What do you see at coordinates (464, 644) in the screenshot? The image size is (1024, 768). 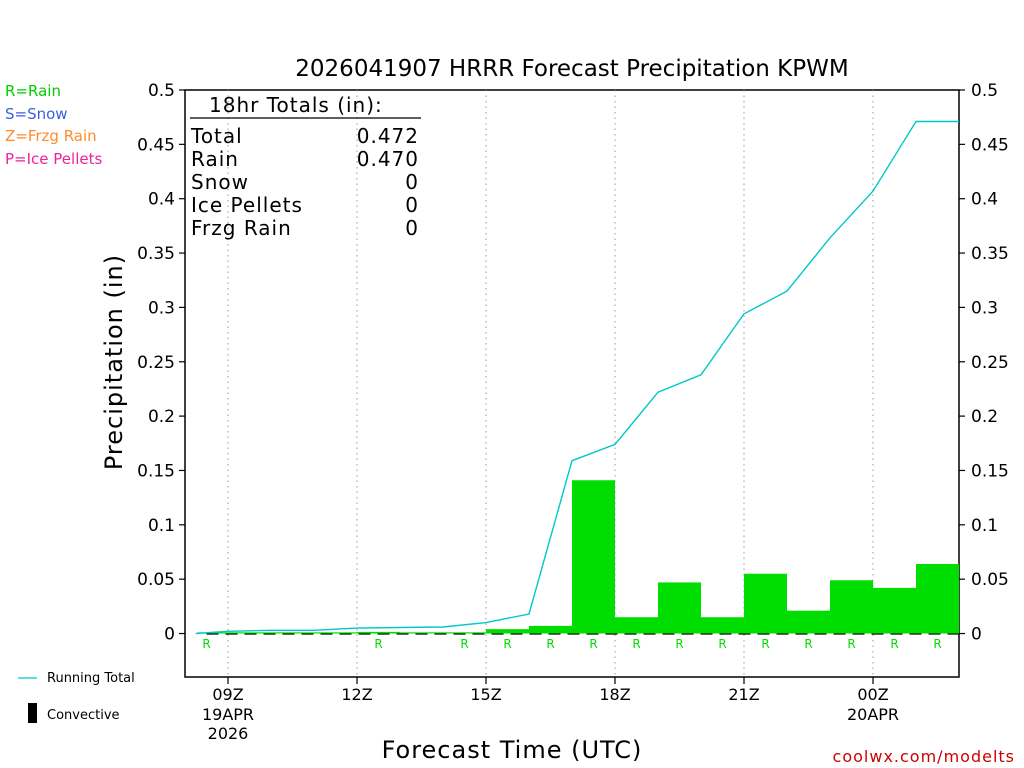 I see `ptype-marker-2: R` at bounding box center [464, 644].